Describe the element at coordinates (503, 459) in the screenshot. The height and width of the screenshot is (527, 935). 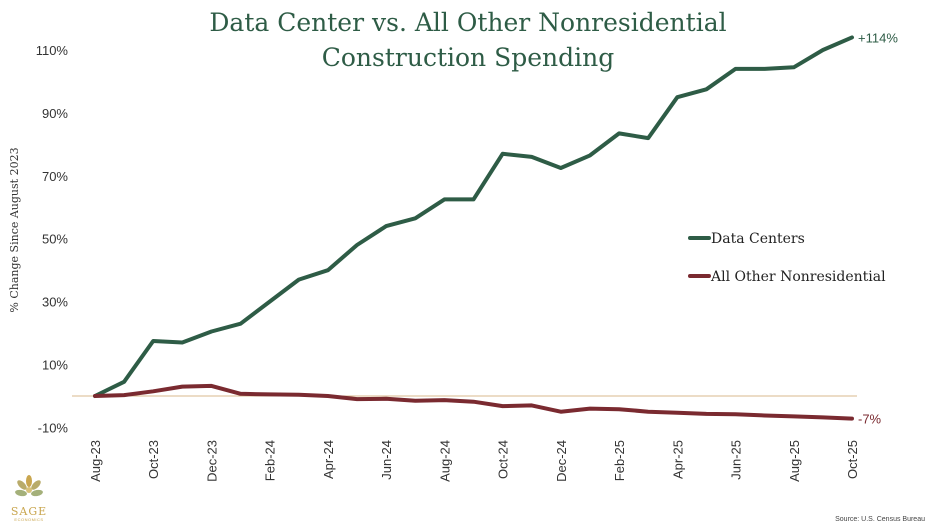
I see `x-tick-label: Oct-24` at that location.